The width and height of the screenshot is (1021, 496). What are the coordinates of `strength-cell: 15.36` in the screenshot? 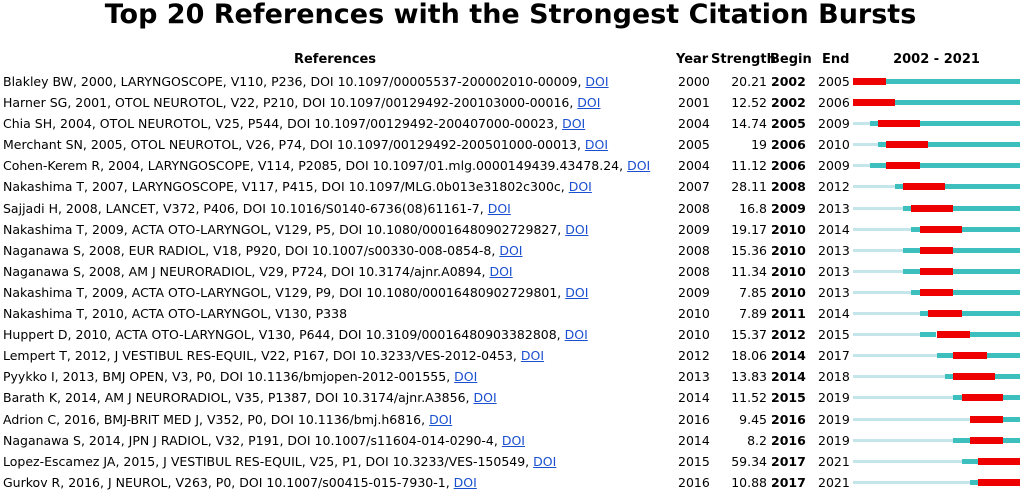 It's located at (749, 250).